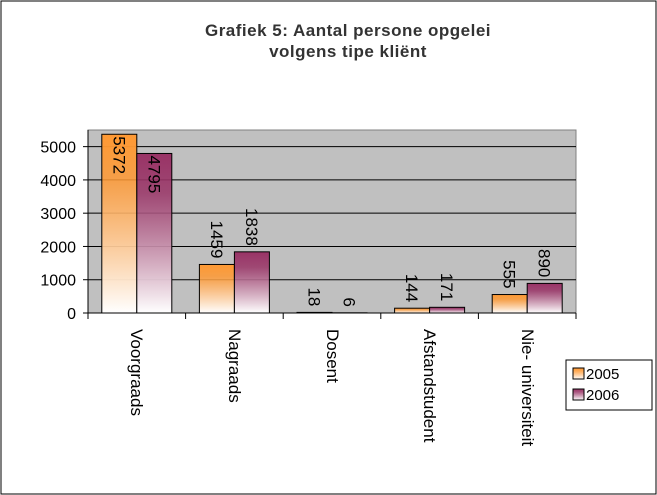 The height and width of the screenshot is (495, 657). I want to click on x-tick-label: Afstandstudent, so click(430, 386).